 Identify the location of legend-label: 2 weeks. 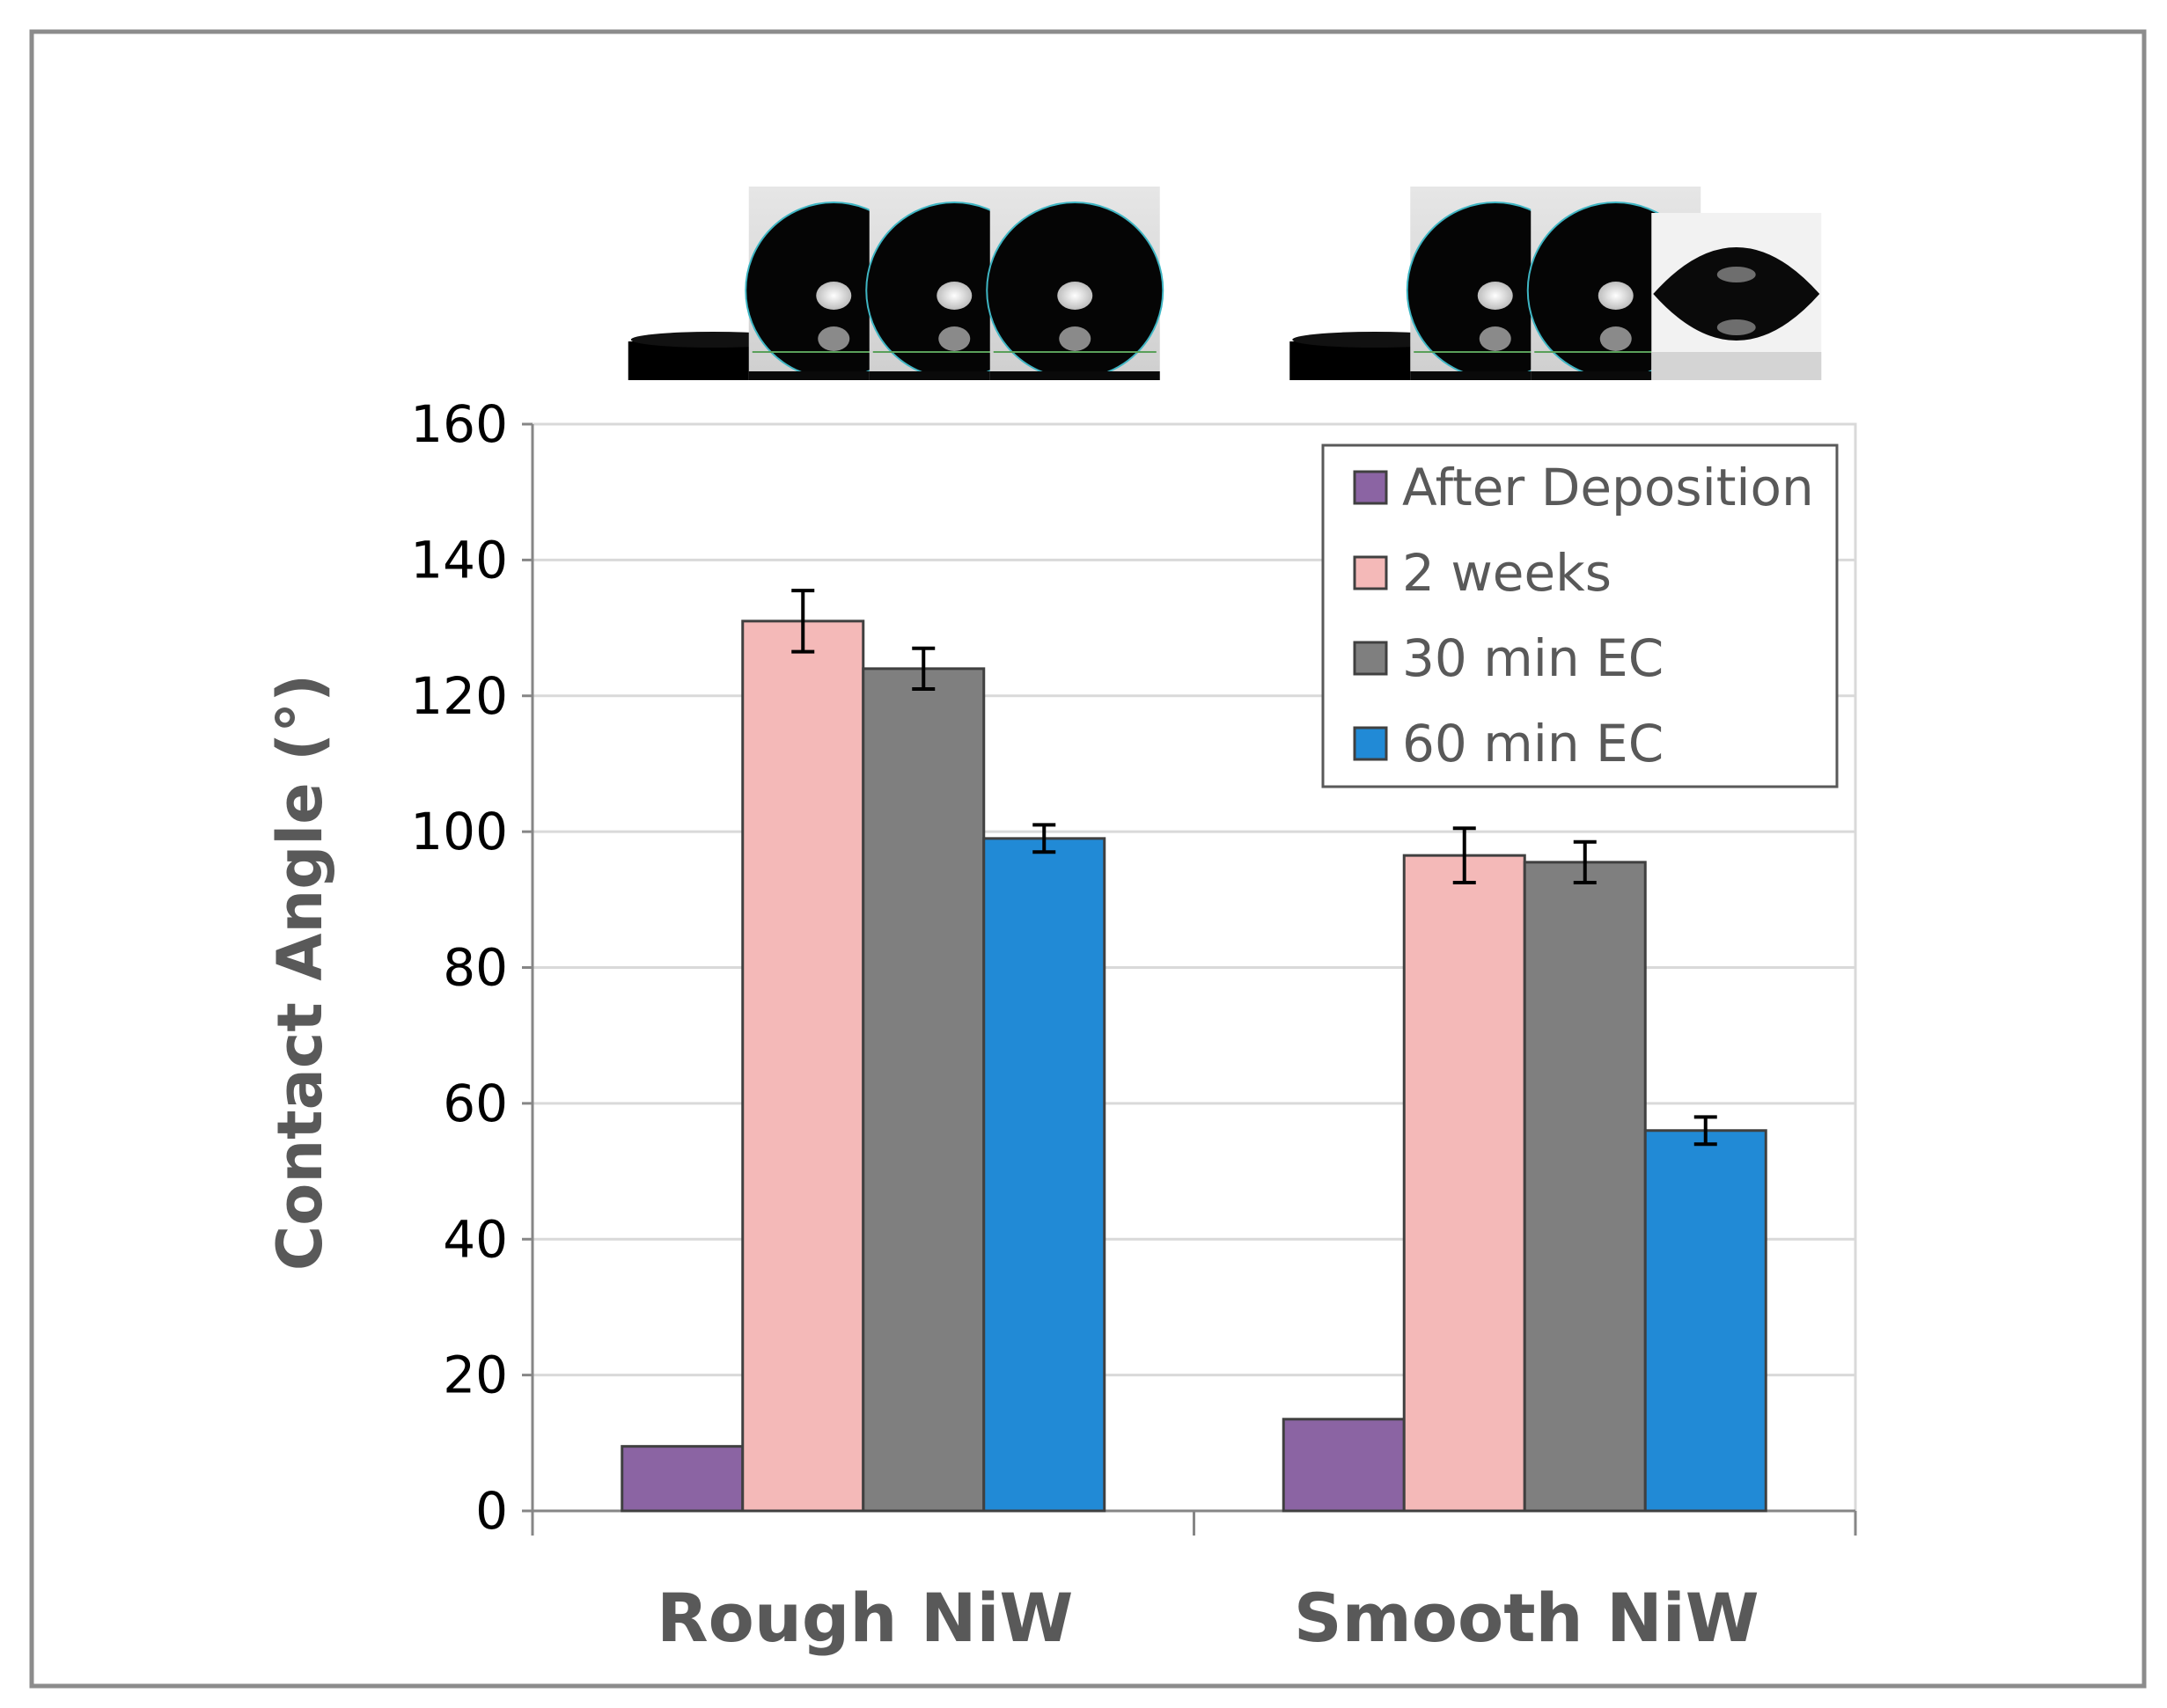
(1507, 573).